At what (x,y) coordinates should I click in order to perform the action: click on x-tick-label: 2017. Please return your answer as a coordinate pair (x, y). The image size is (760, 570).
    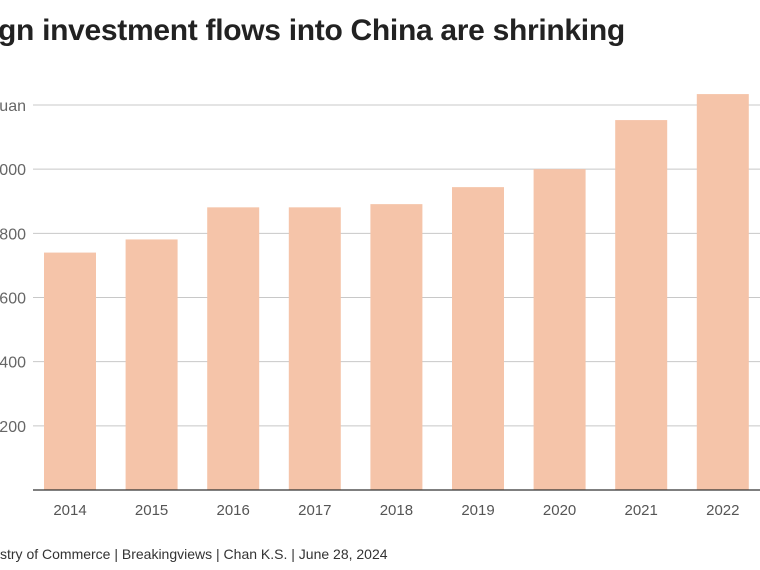
    Looking at the image, I should click on (314, 510).